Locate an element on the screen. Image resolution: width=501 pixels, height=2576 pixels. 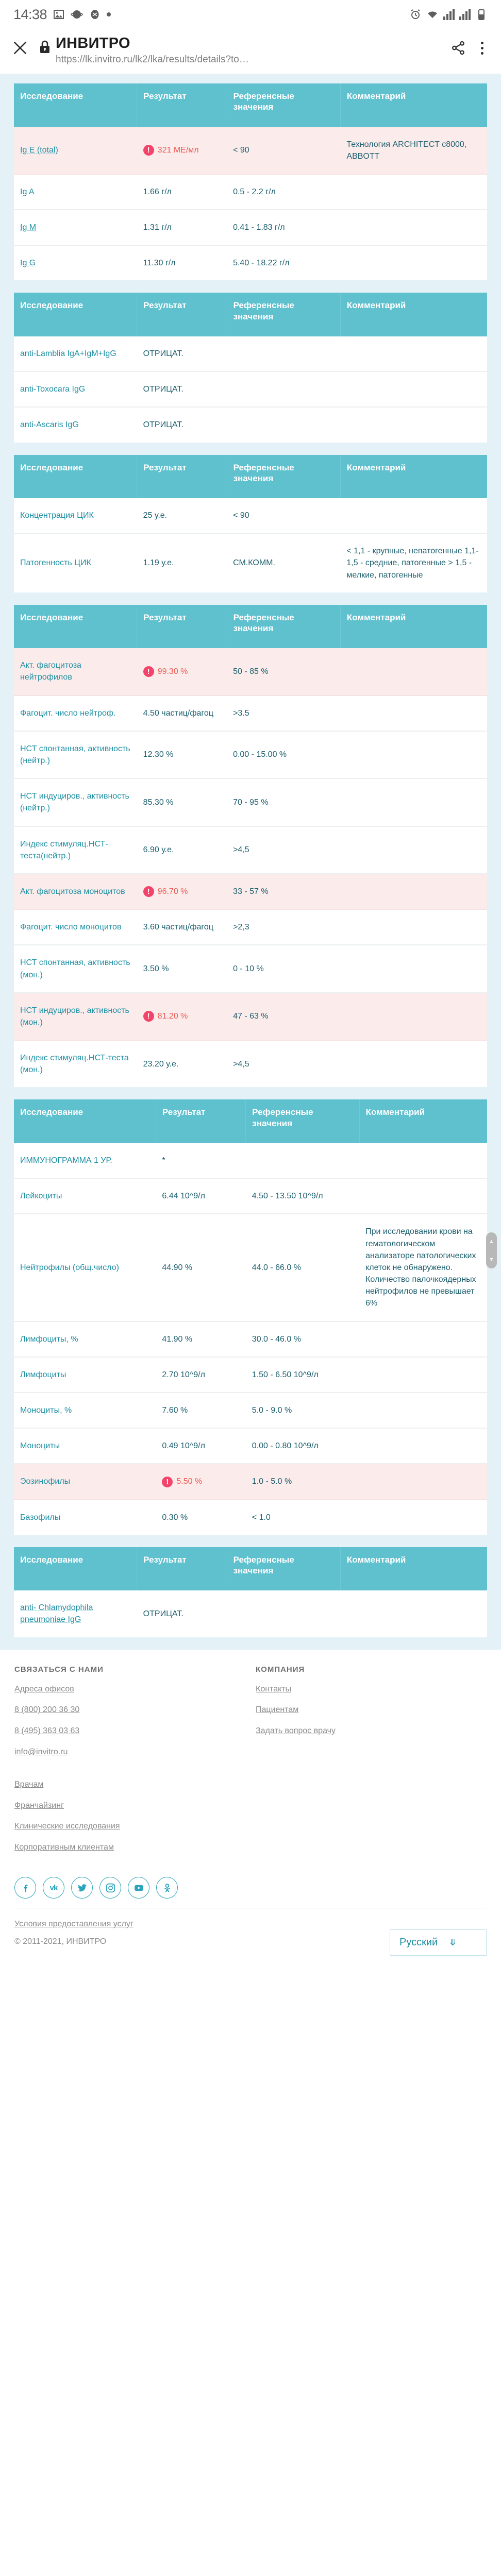
cell-result: 44.90 % is located at coordinates (201, 1268).